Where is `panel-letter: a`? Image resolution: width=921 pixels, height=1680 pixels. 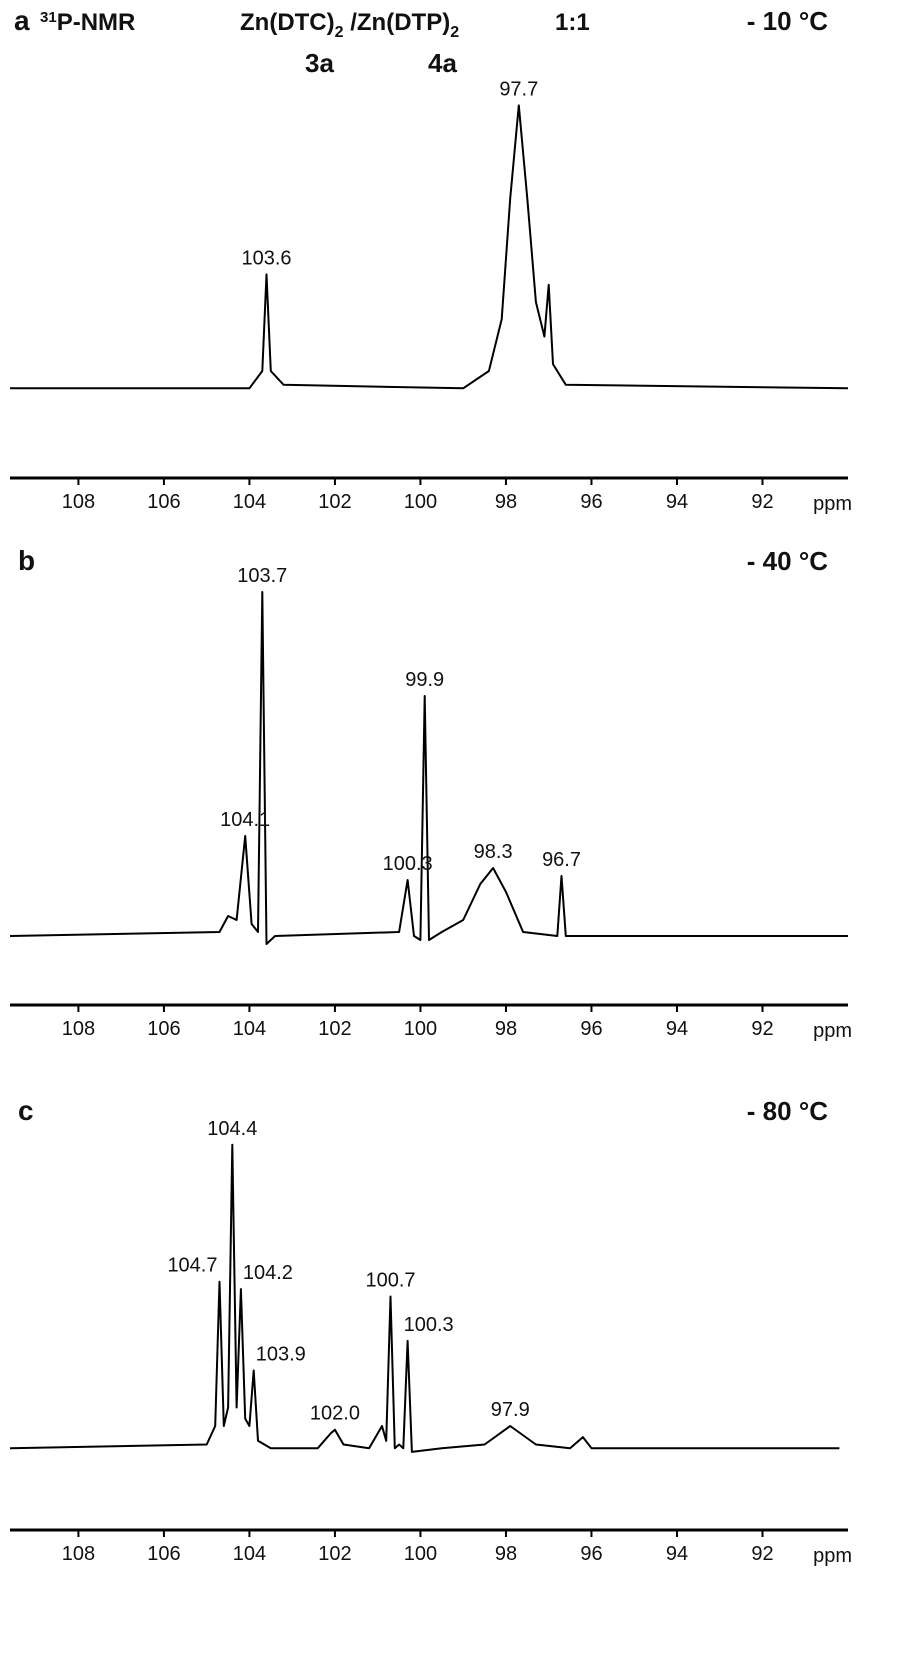
panel-letter: a is located at coordinates (22, 20).